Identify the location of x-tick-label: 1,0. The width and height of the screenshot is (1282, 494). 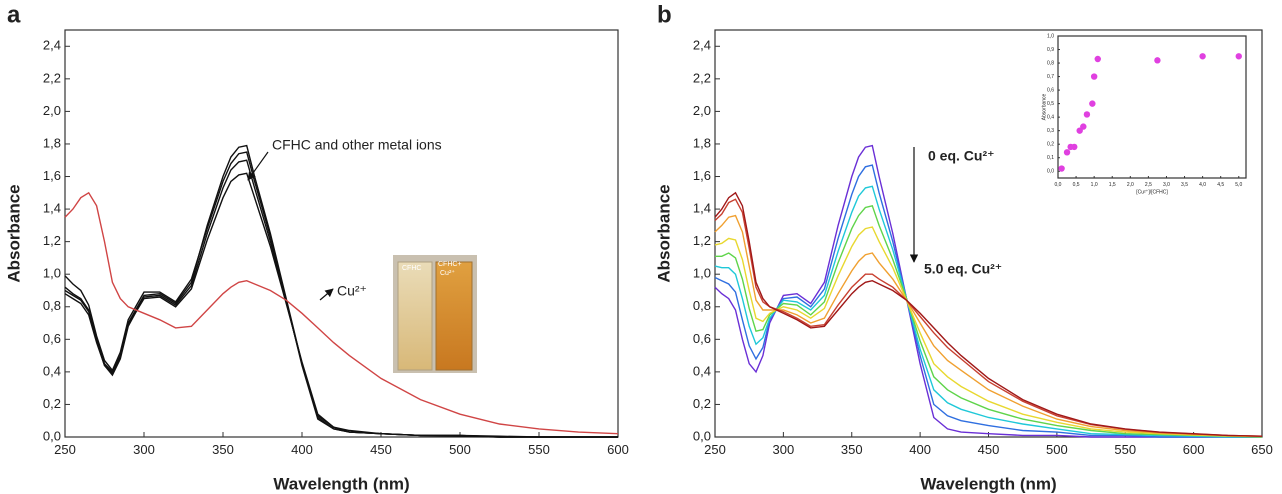
(1094, 185).